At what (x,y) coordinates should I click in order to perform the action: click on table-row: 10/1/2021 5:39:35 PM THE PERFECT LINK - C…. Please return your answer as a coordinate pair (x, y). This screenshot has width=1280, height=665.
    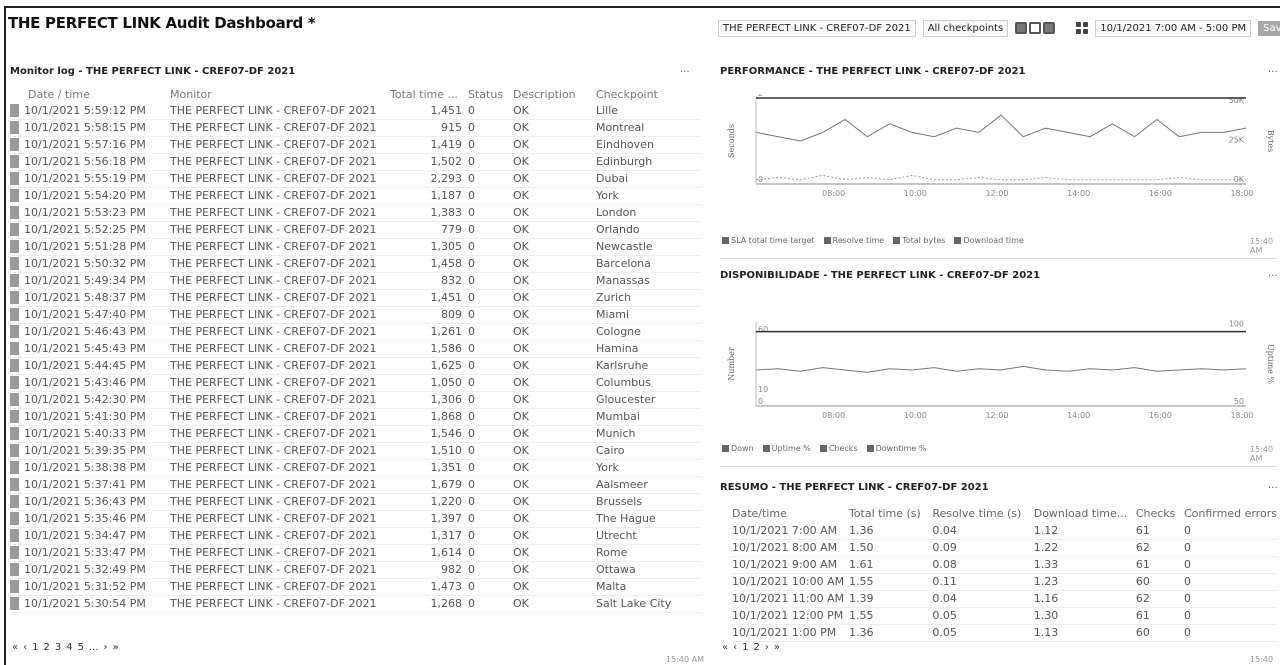
    Looking at the image, I should click on (355, 451).